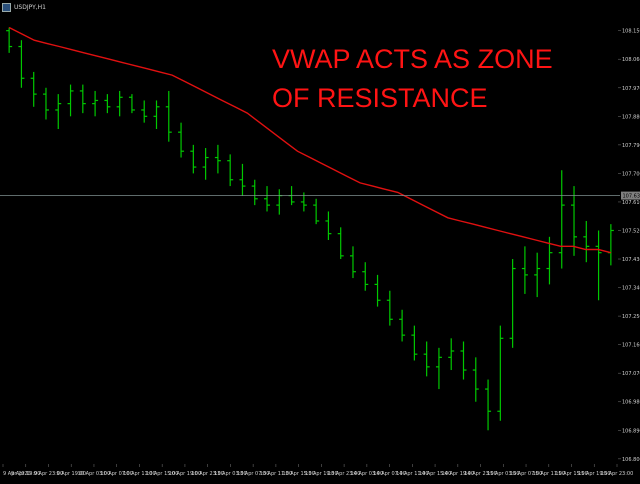  I want to click on price-tick-label: 108.150, so click(631, 32).